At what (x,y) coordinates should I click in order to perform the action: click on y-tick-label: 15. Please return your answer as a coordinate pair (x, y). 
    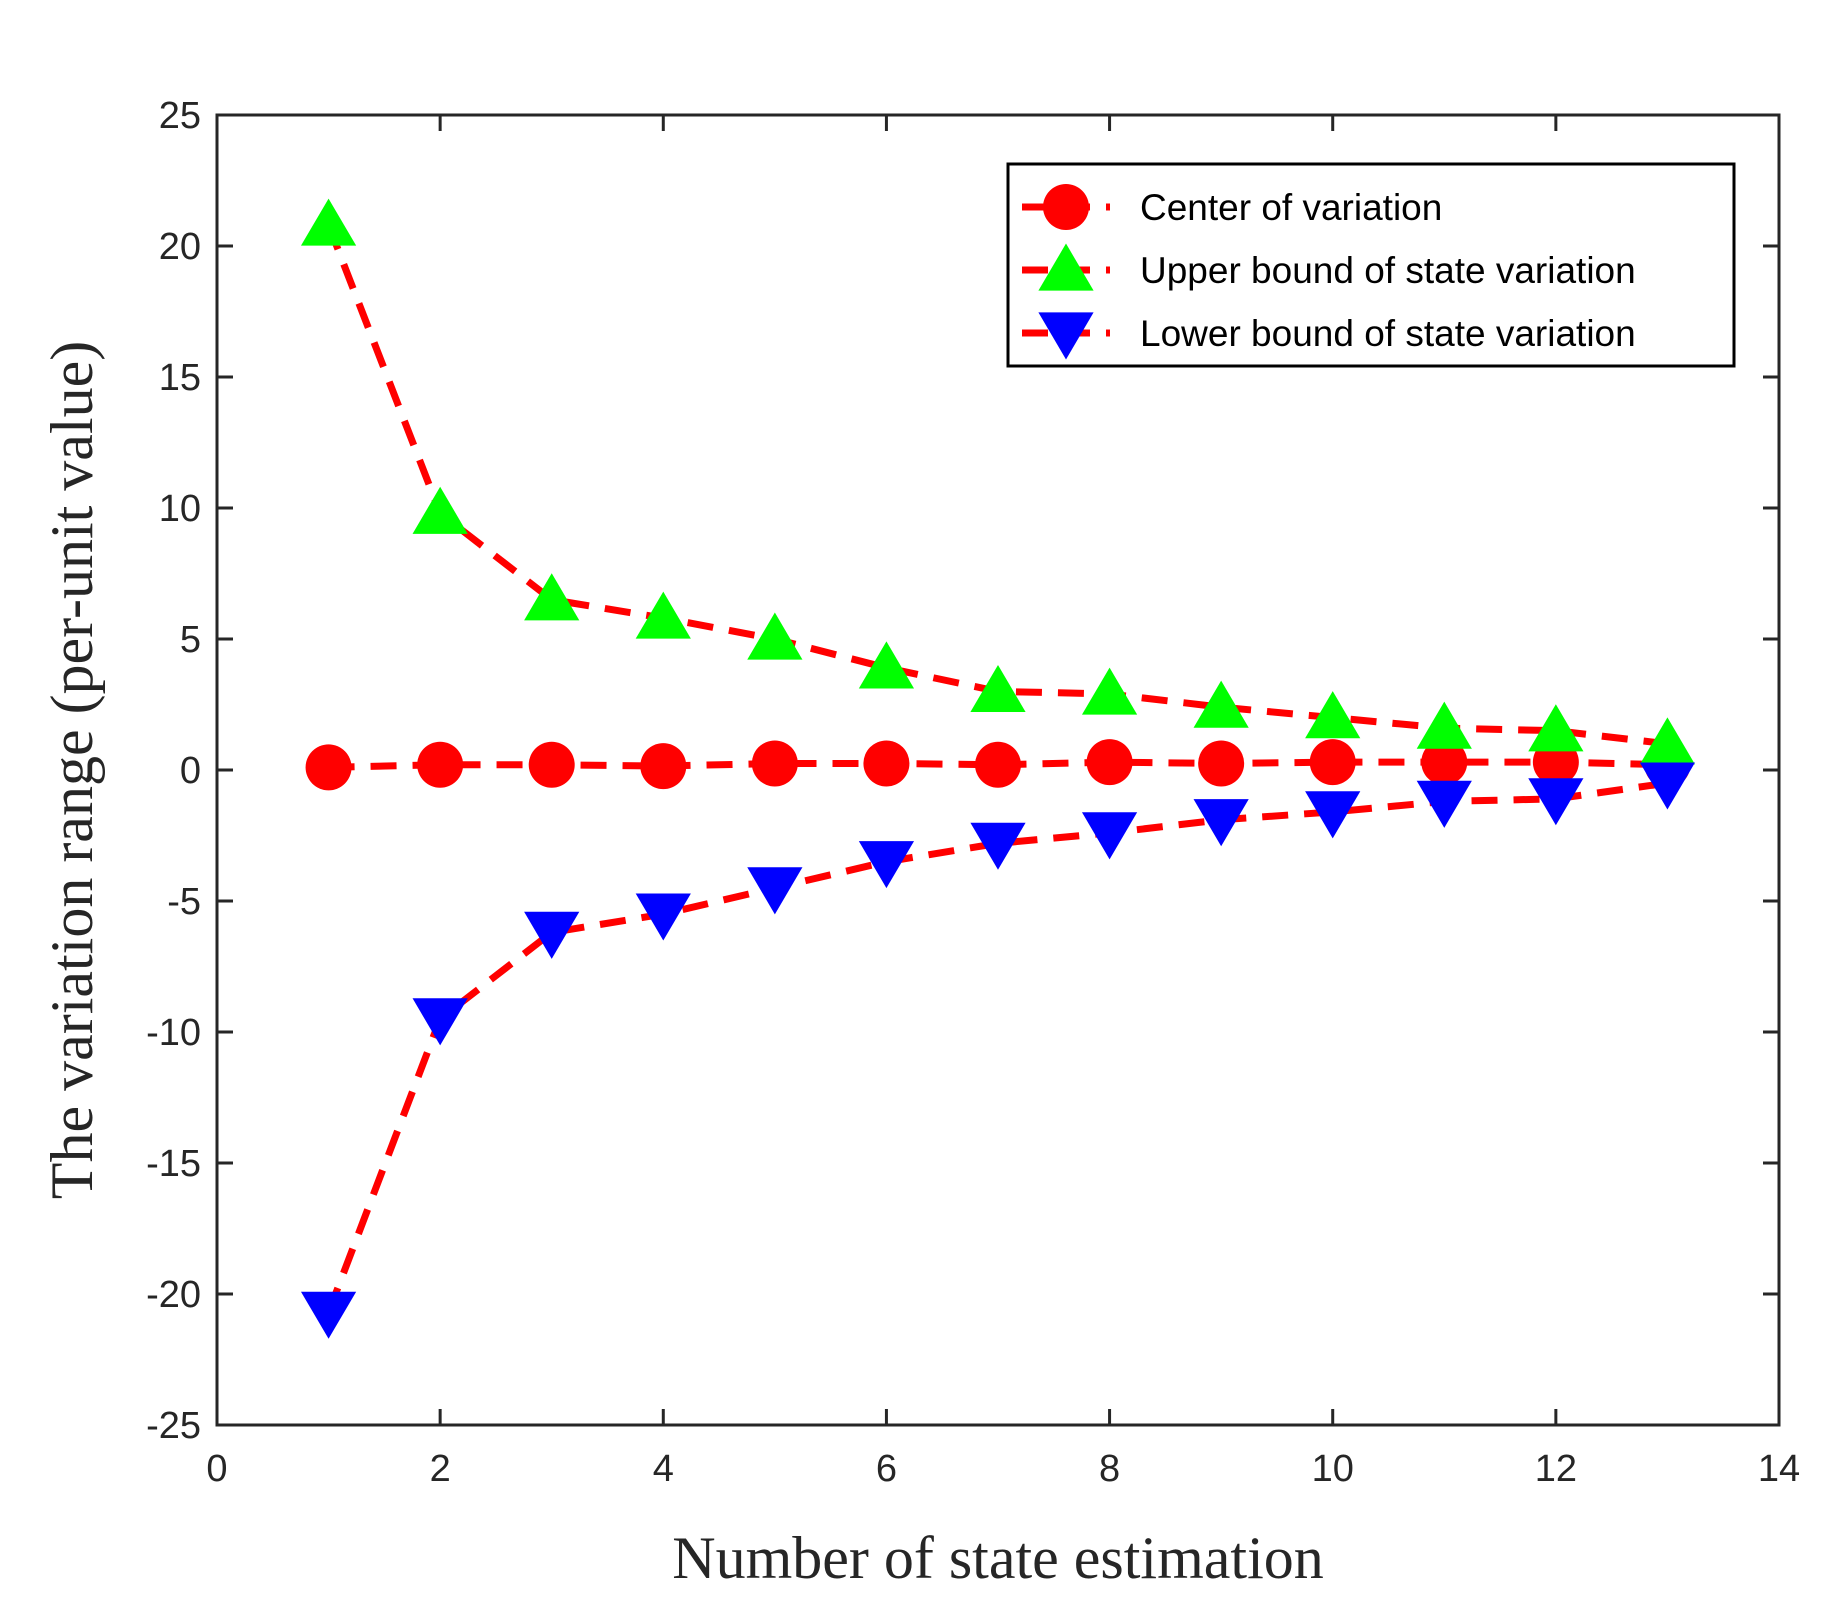
    Looking at the image, I should click on (180, 378).